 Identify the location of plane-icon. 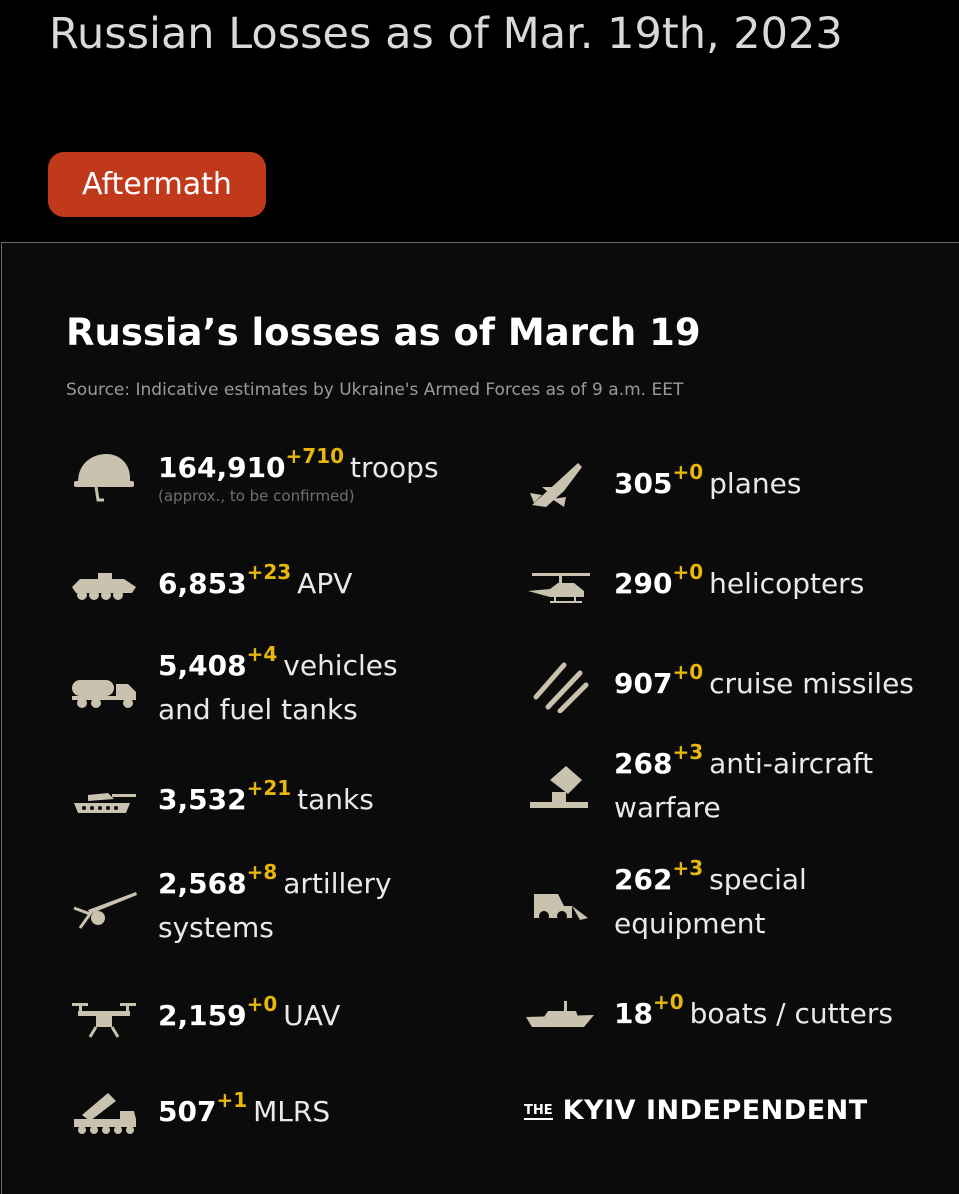
(560, 485).